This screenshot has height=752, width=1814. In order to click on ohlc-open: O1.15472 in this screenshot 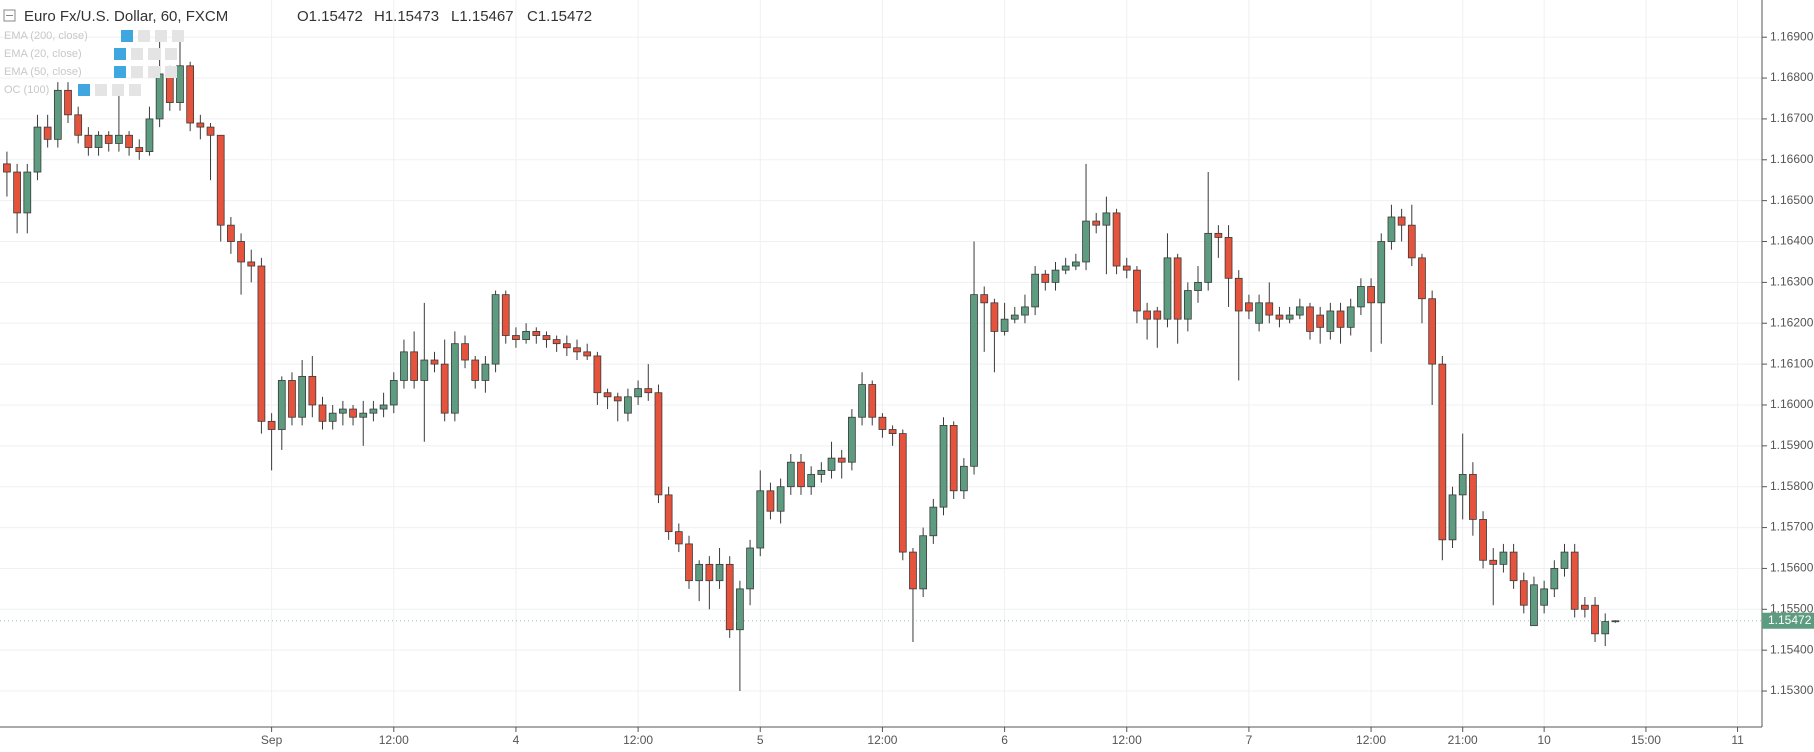, I will do `click(330, 16)`.